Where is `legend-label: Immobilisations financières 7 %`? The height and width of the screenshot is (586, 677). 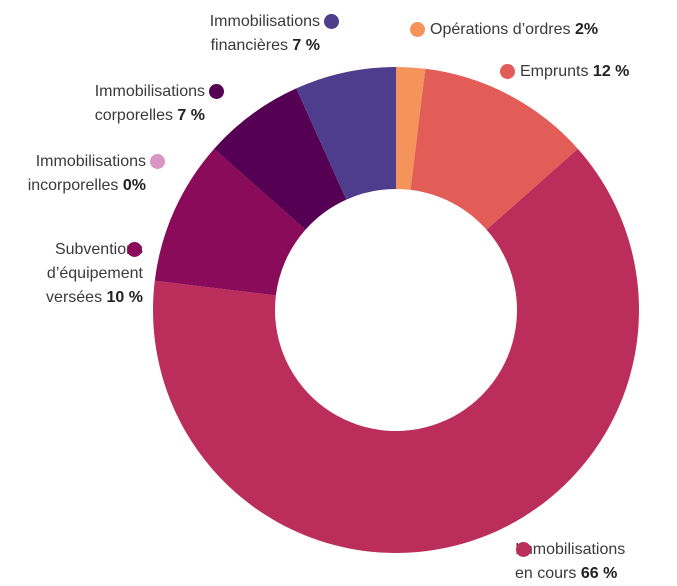 legend-label: Immobilisations financières 7 % is located at coordinates (252, 34).